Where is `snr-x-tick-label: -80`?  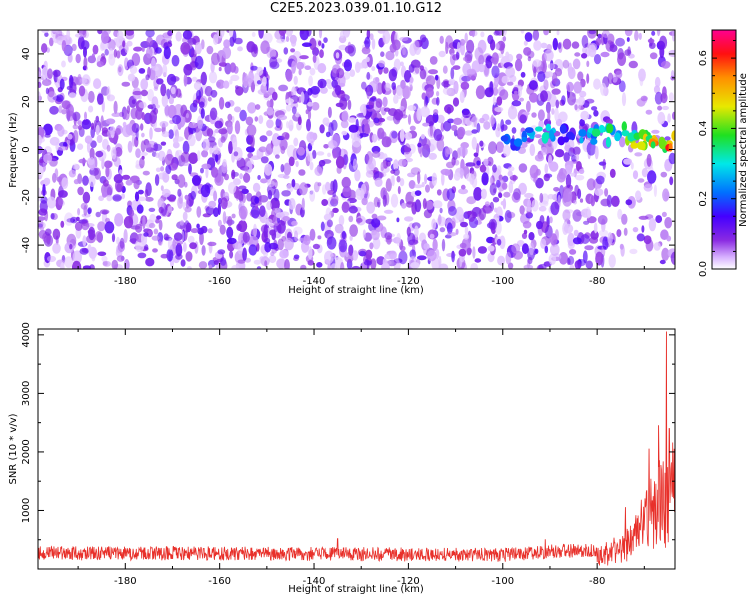
snr-x-tick-label: -80 is located at coordinates (597, 581).